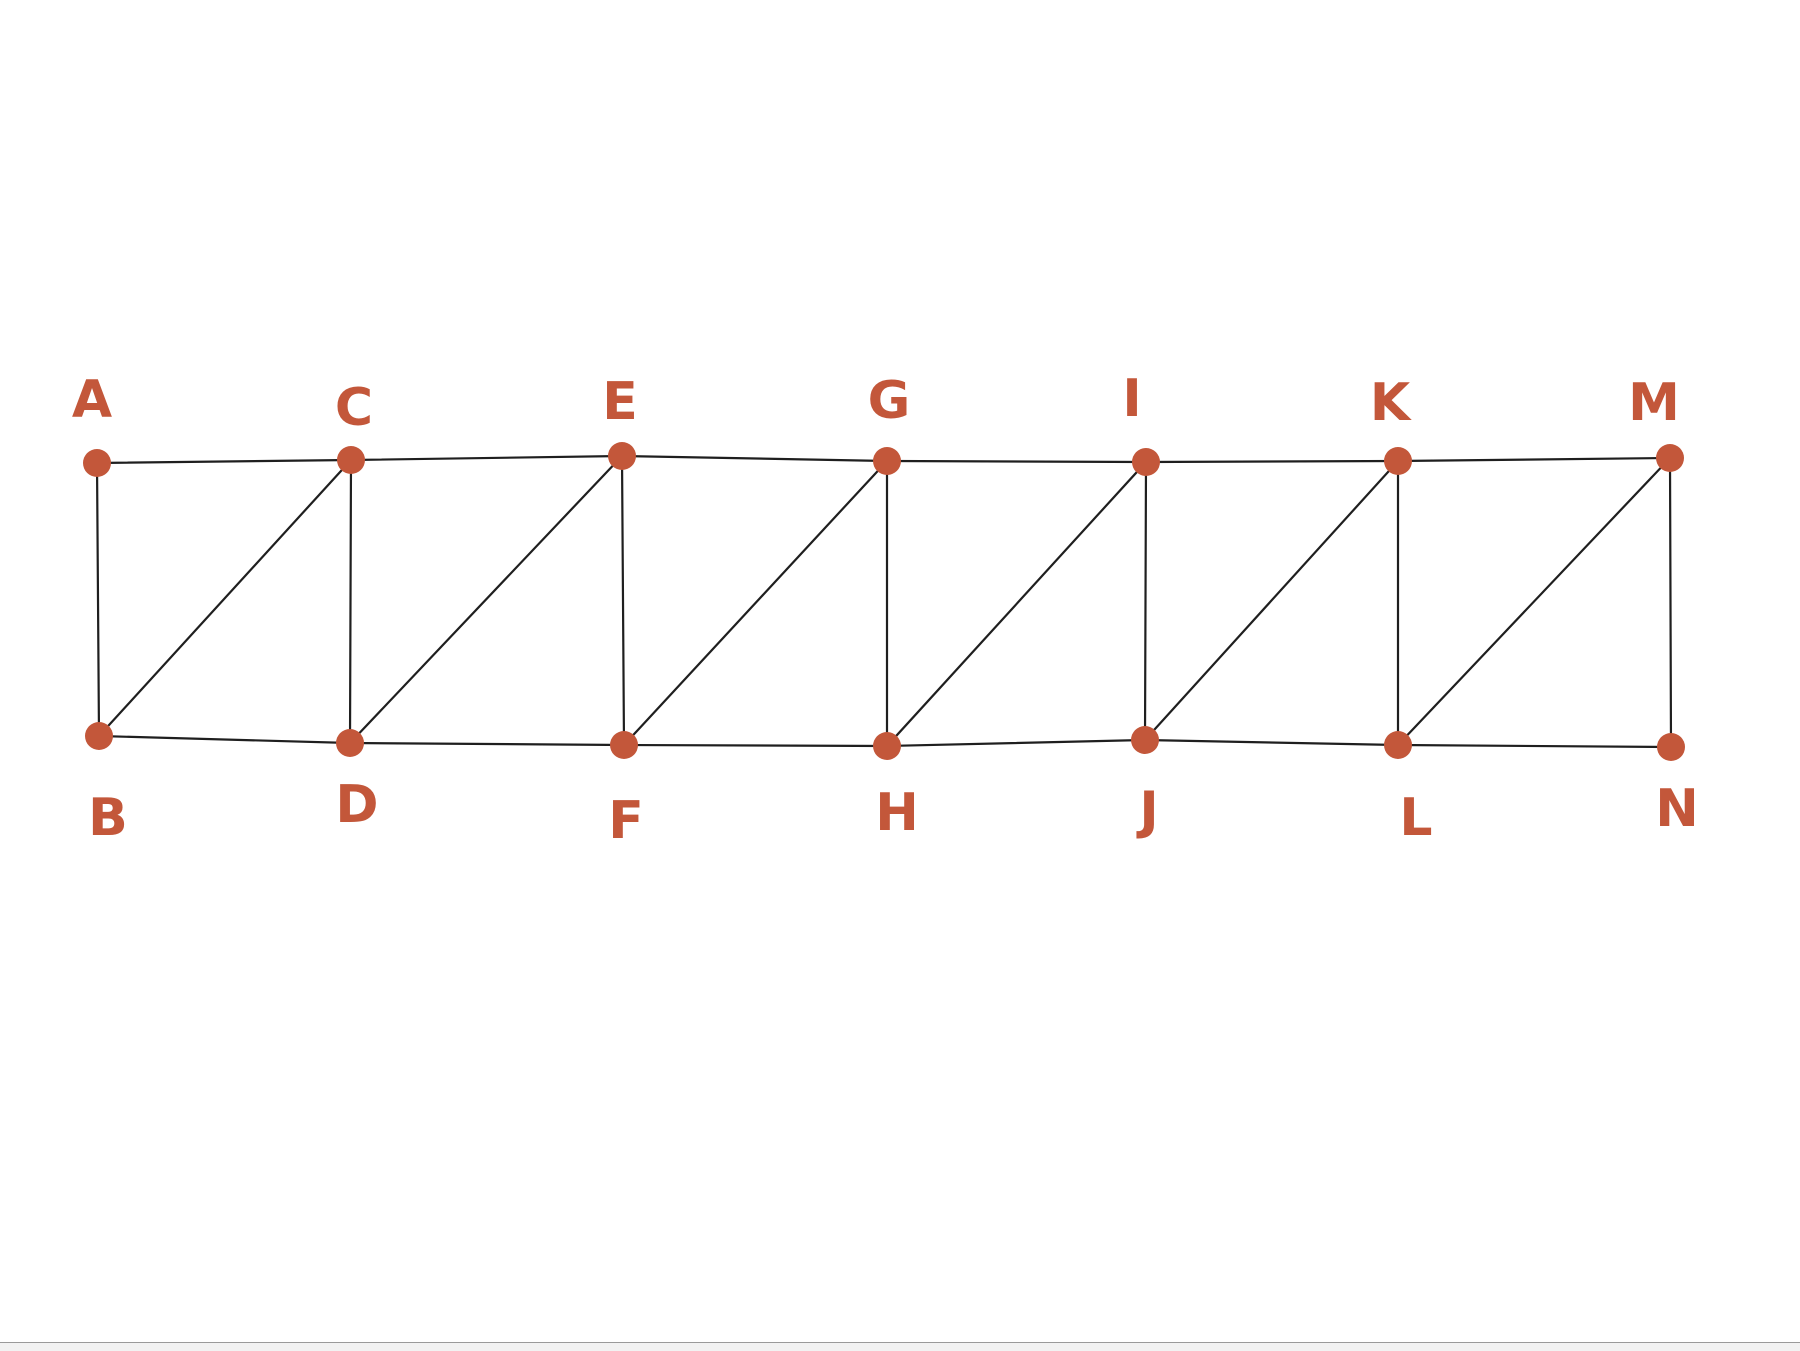 Image resolution: width=1800 pixels, height=1351 pixels. I want to click on node-label-g: G, so click(889, 401).